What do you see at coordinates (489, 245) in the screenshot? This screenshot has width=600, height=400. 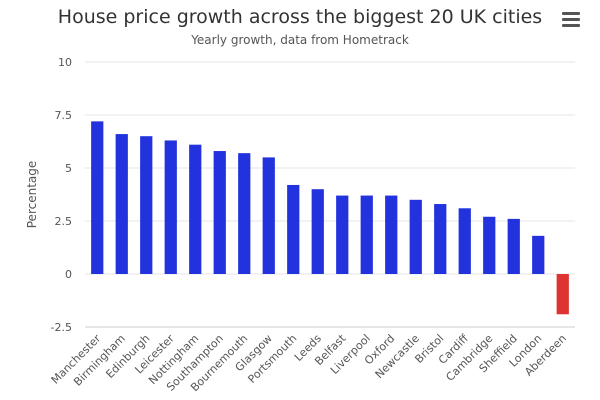 I see `bar-cambridge` at bounding box center [489, 245].